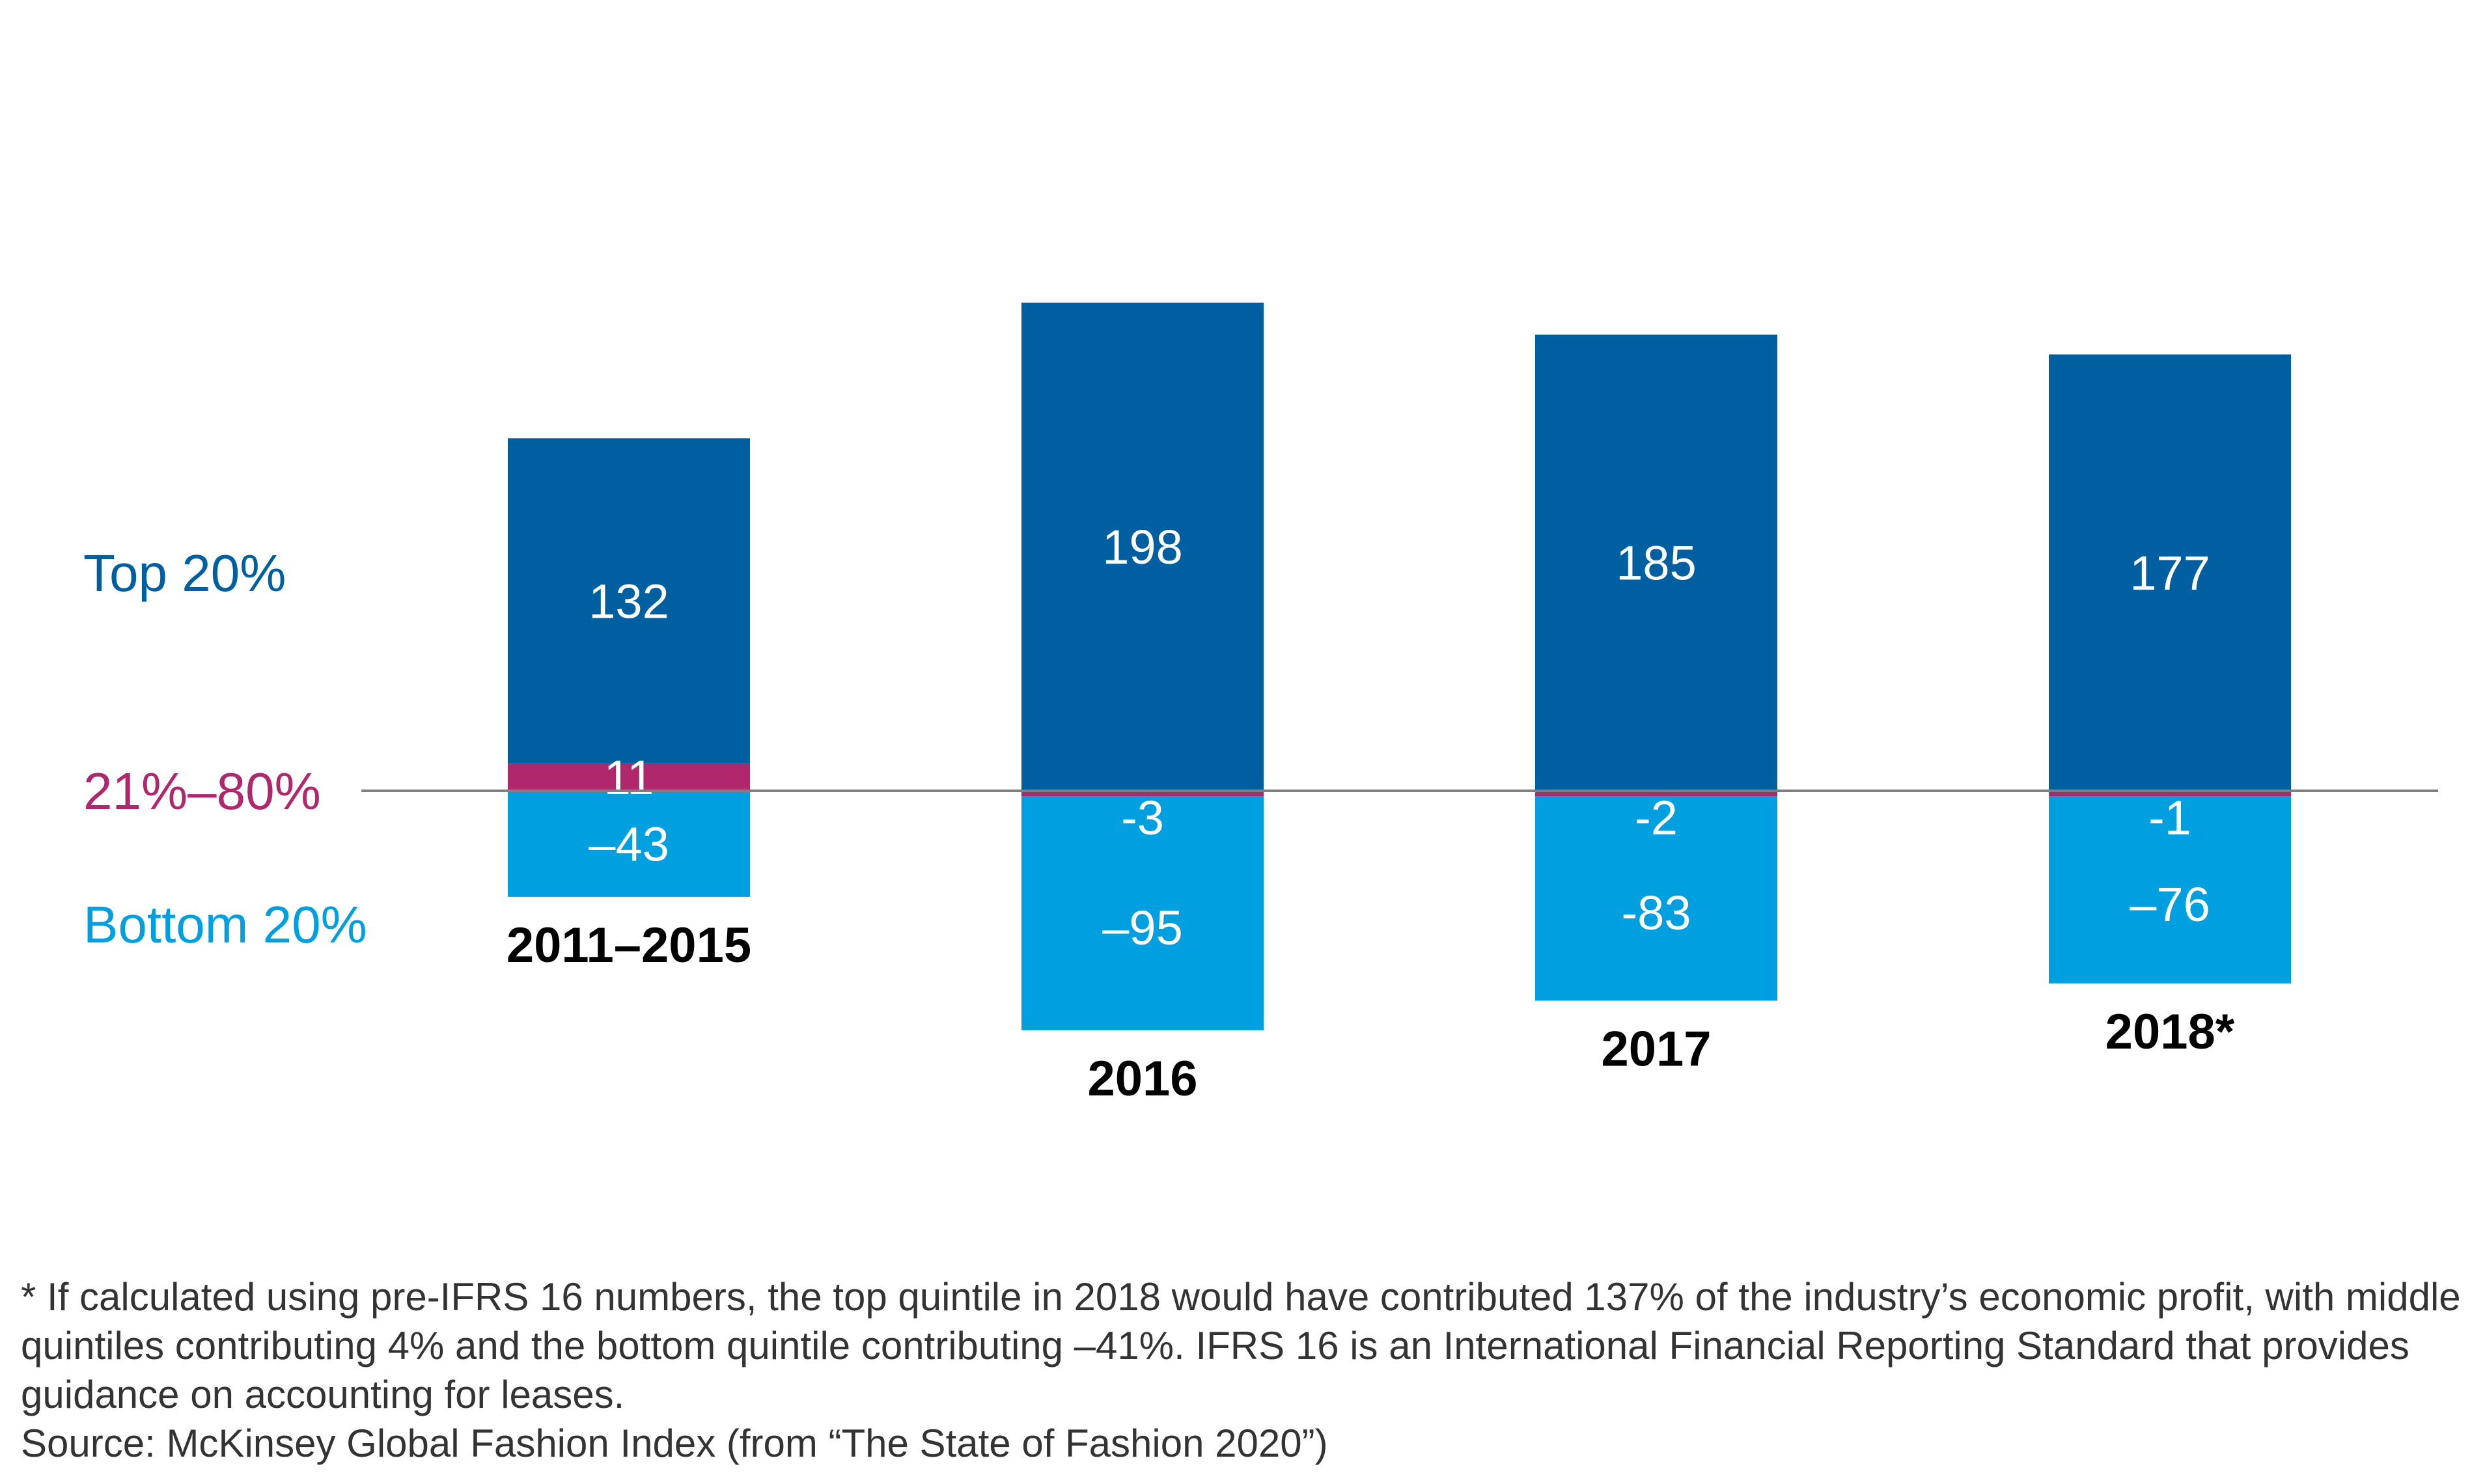 This screenshot has height=1484, width=2485. What do you see at coordinates (1656, 913) in the screenshot?
I see `data-label-bottom: -83` at bounding box center [1656, 913].